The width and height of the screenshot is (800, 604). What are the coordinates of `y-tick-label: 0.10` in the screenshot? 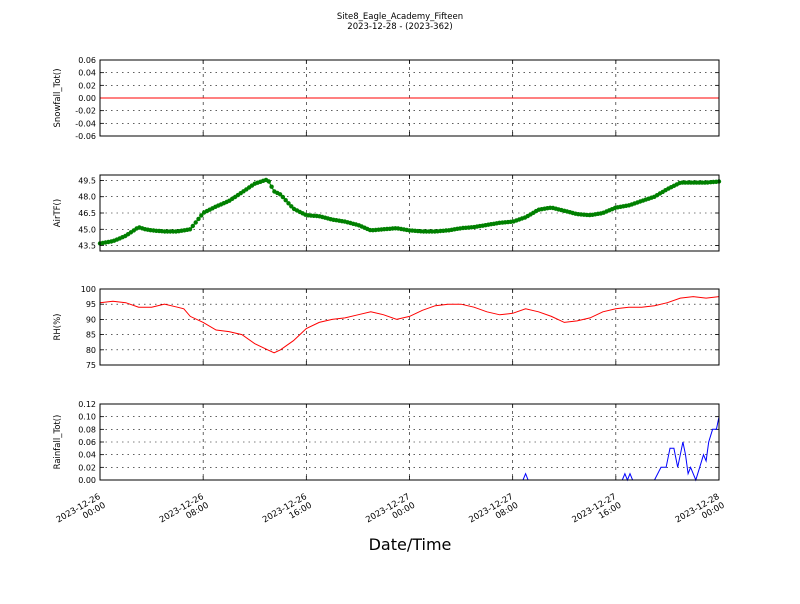 It's located at (87, 417).